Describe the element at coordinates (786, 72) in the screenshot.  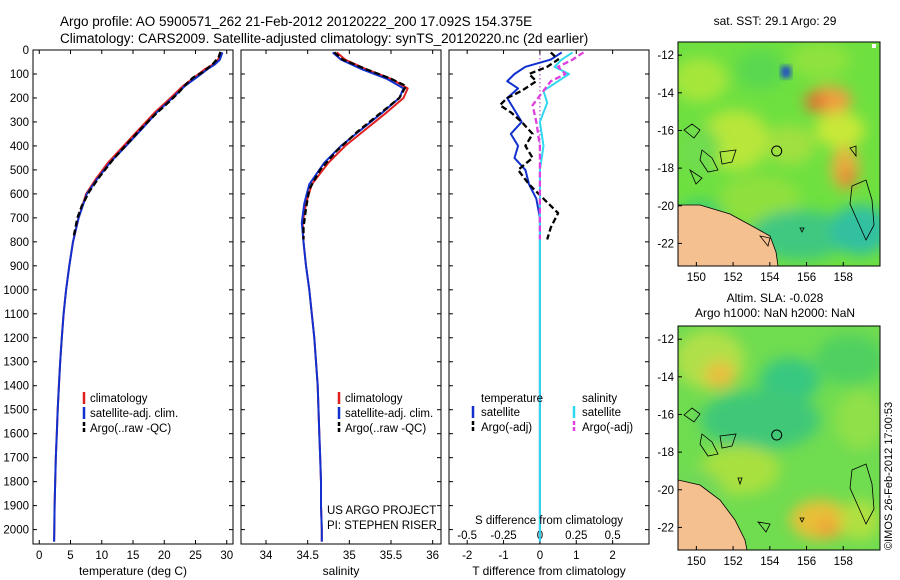
I see `sst-cold-spot` at that location.